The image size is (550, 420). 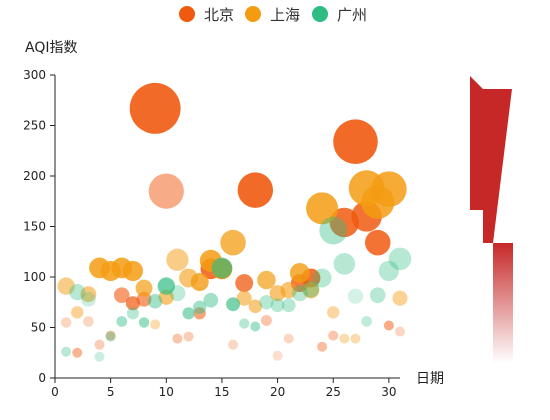 I want to click on legend: 北京 上海 广州, so click(x=273, y=15).